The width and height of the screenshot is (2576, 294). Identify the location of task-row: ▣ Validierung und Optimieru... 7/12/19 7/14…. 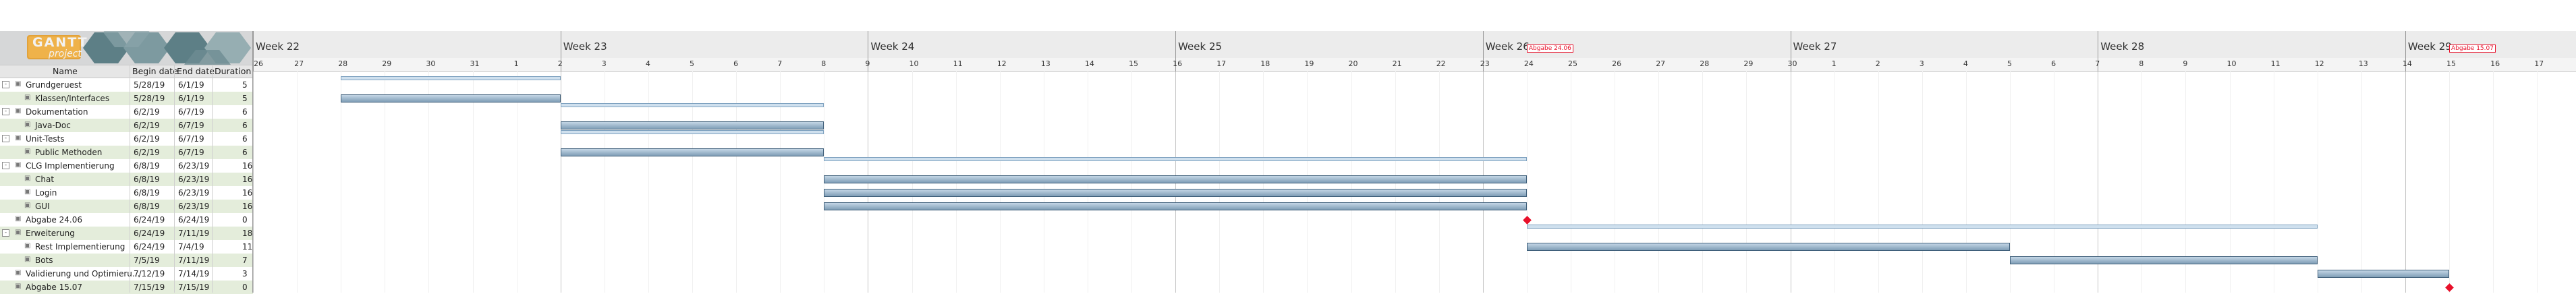
(126, 274).